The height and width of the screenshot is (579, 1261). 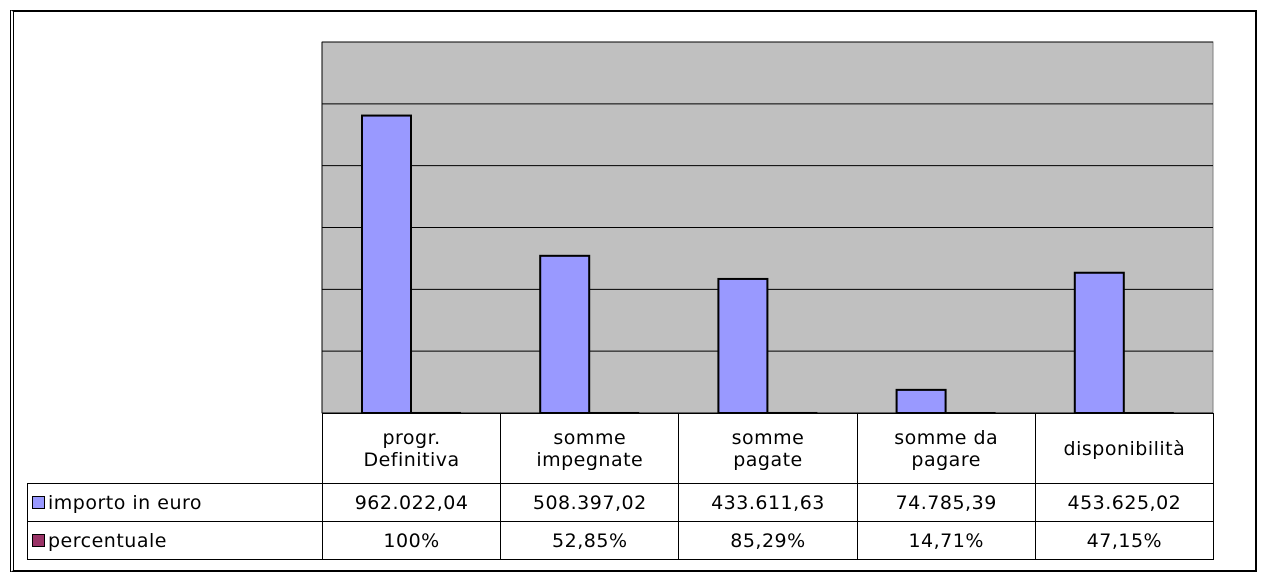 What do you see at coordinates (175, 540) in the screenshot?
I see `legend-entry: percentuale` at bounding box center [175, 540].